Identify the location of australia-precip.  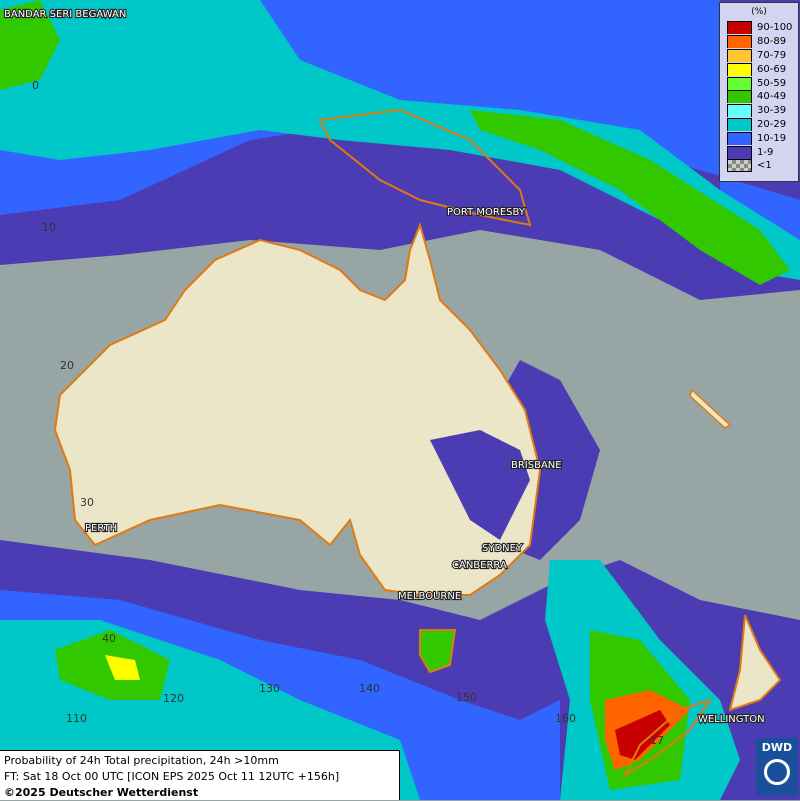
(480, 485).